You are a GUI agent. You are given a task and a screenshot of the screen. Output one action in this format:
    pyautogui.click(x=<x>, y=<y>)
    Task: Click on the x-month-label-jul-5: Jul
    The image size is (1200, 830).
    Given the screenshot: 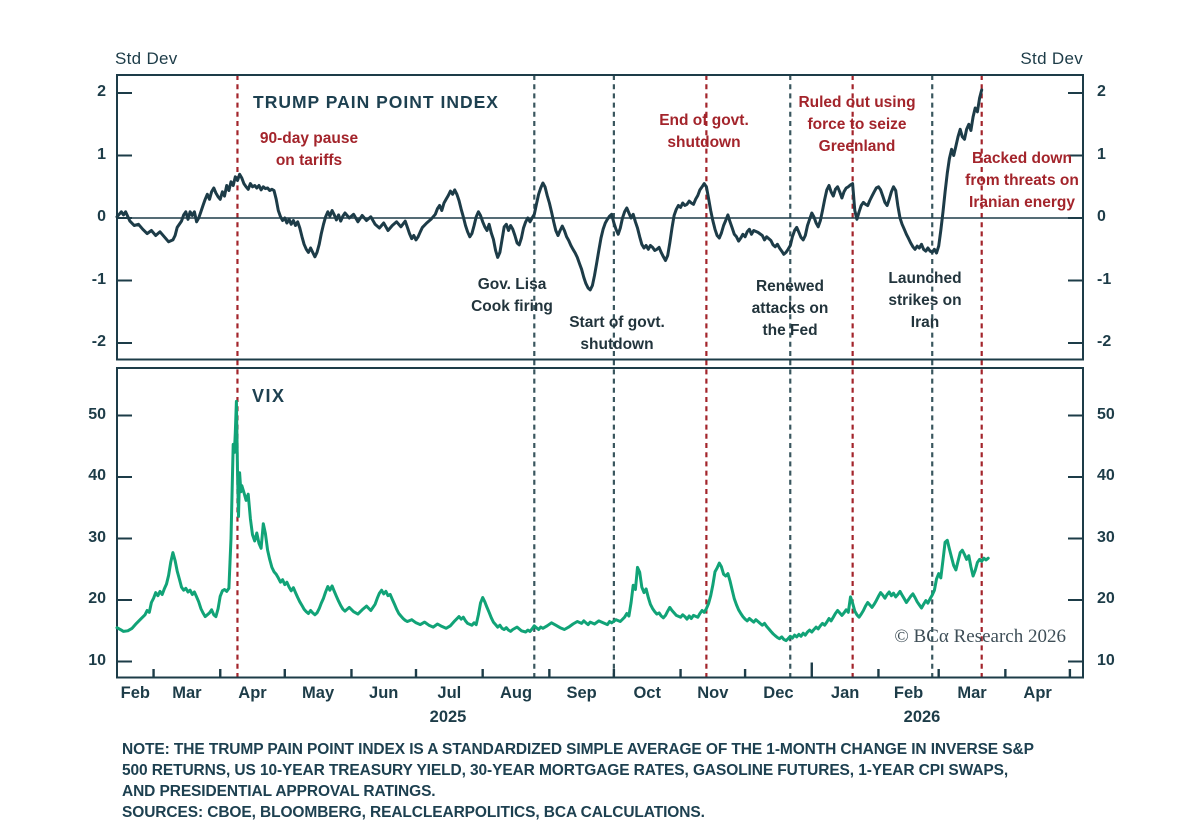 What is the action you would take?
    pyautogui.click(x=449, y=693)
    